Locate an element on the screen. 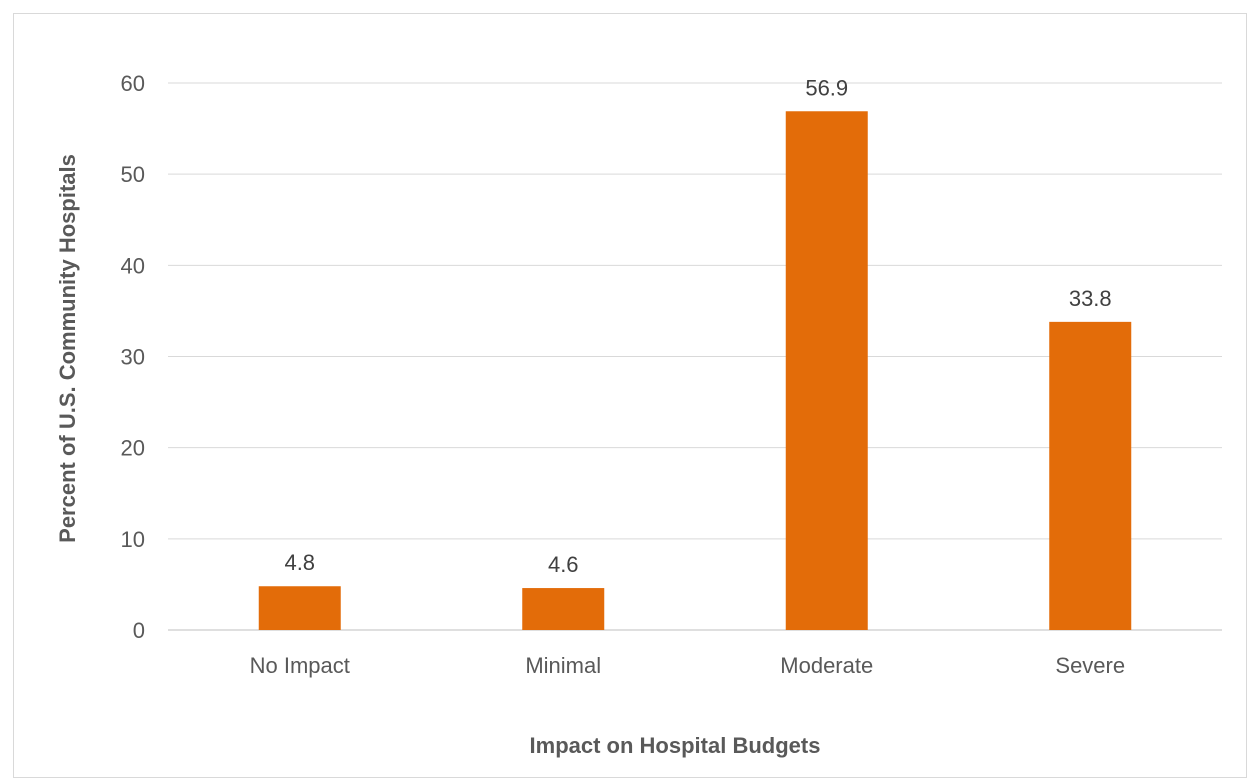 The height and width of the screenshot is (779, 1248). y-tick-label: 40 is located at coordinates (133, 265).